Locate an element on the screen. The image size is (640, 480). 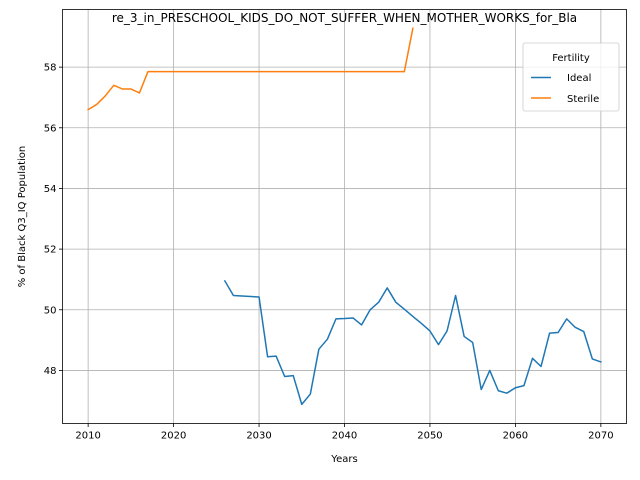
legend-label-sterile: Sterile is located at coordinates (583, 99).